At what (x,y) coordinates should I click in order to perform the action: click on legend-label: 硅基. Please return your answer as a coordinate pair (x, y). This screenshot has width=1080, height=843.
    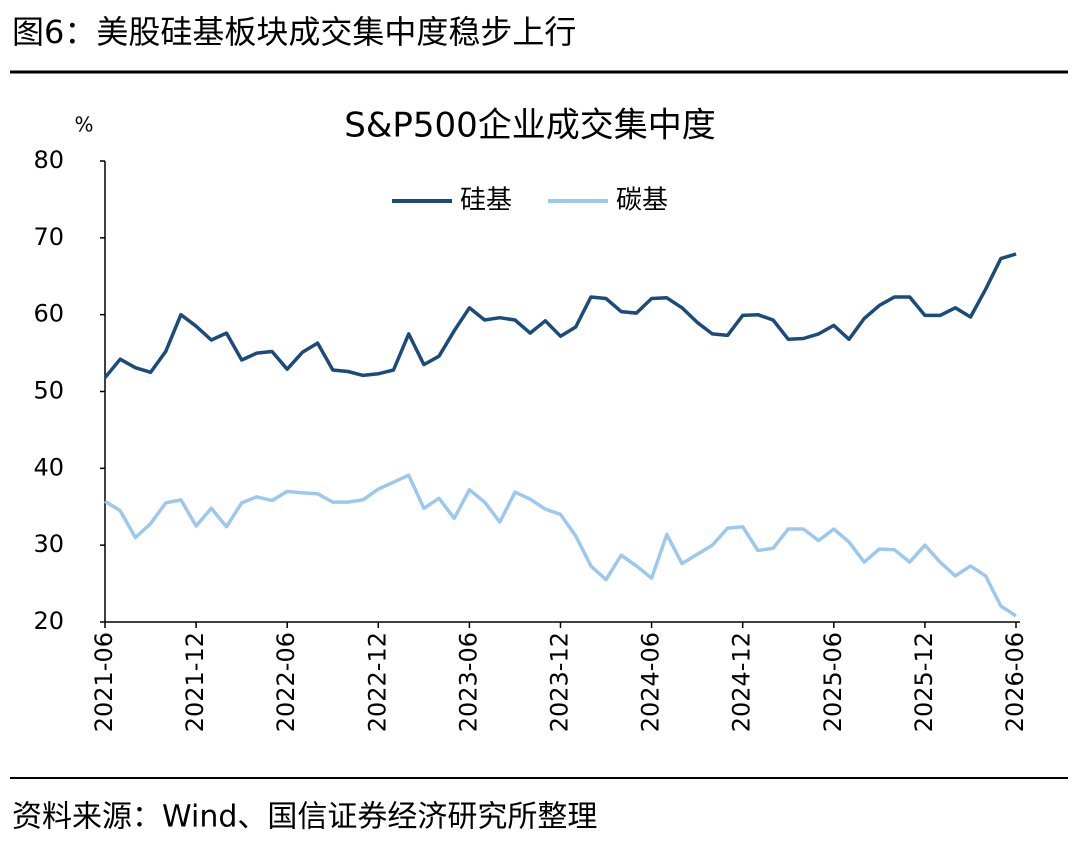
    Looking at the image, I should click on (486, 201).